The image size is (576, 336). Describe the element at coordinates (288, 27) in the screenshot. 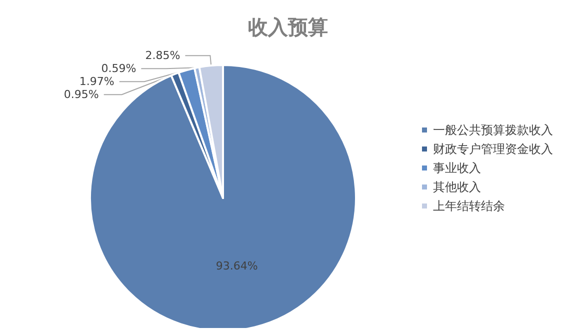

I see `chart-title: 收入预算` at that location.